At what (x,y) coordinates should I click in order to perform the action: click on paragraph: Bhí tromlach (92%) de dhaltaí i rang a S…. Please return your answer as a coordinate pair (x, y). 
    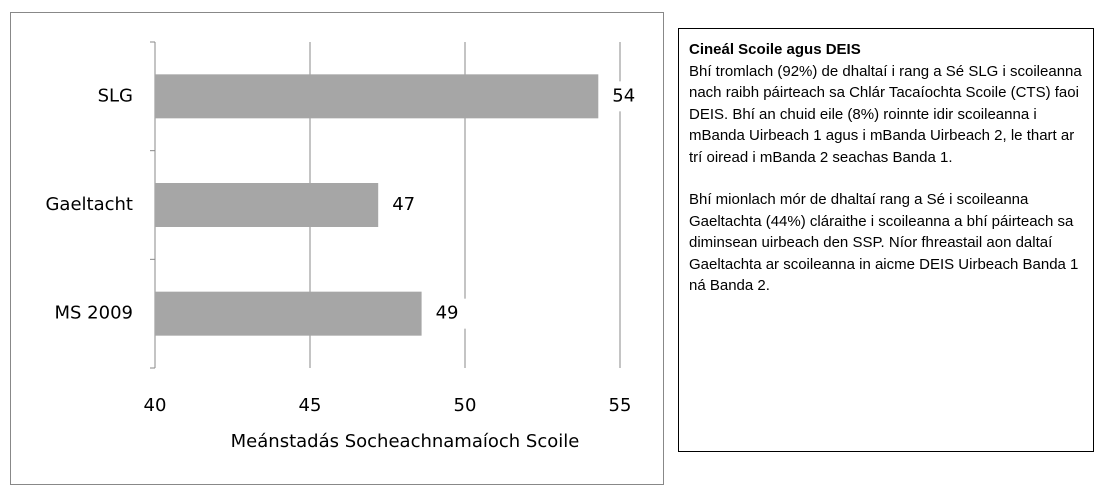
    Looking at the image, I should click on (885, 114).